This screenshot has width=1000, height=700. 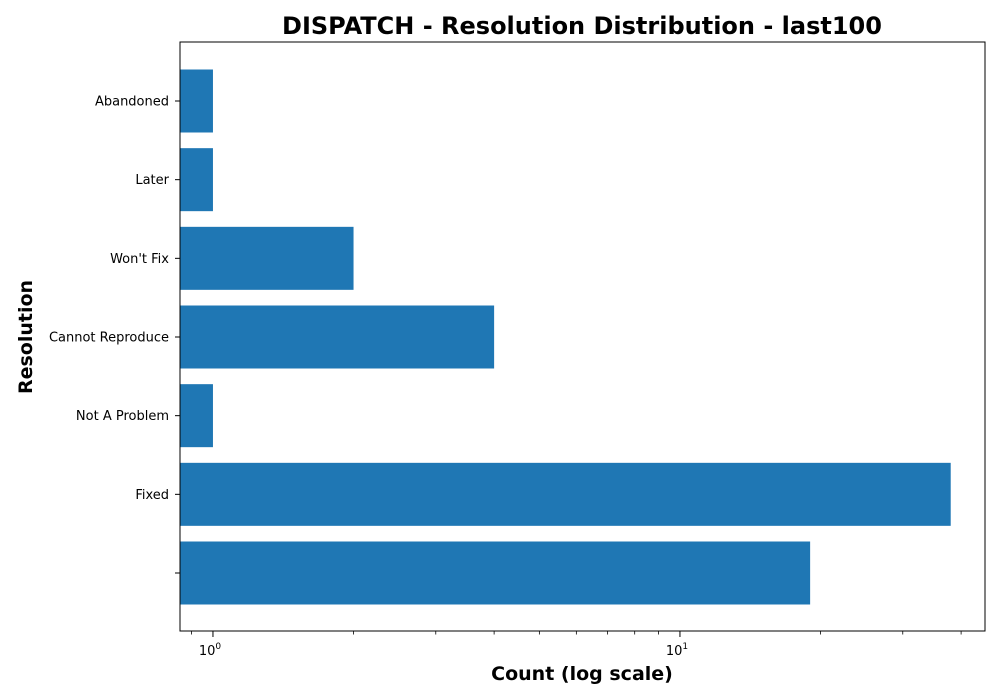 What do you see at coordinates (139, 259) in the screenshot?
I see `y-tick-label: Won't Fix` at bounding box center [139, 259].